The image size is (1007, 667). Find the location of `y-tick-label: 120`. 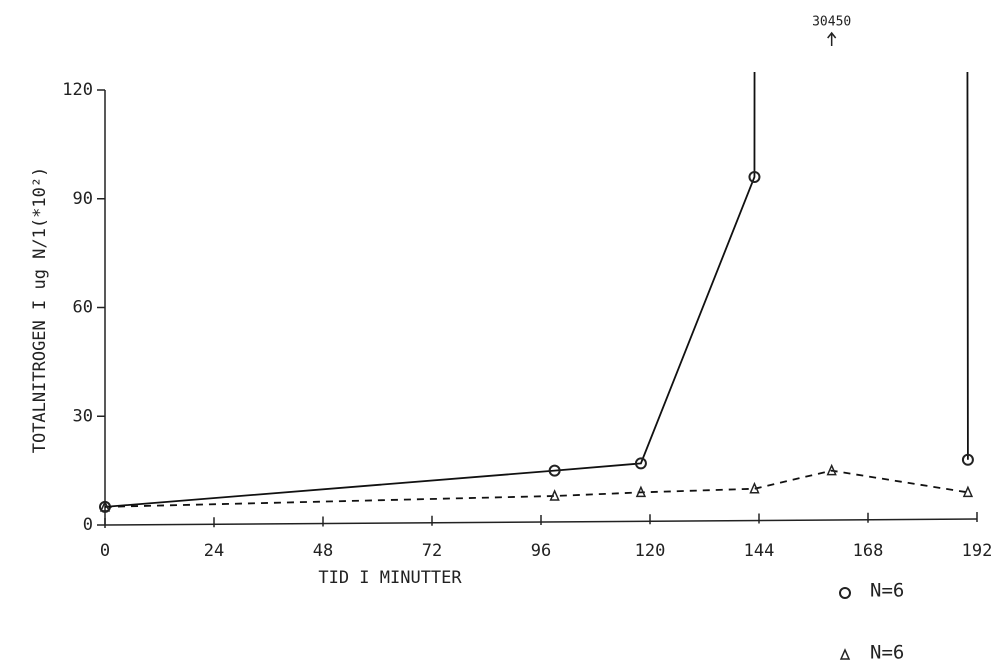

y-tick-label: 120 is located at coordinates (77, 90).